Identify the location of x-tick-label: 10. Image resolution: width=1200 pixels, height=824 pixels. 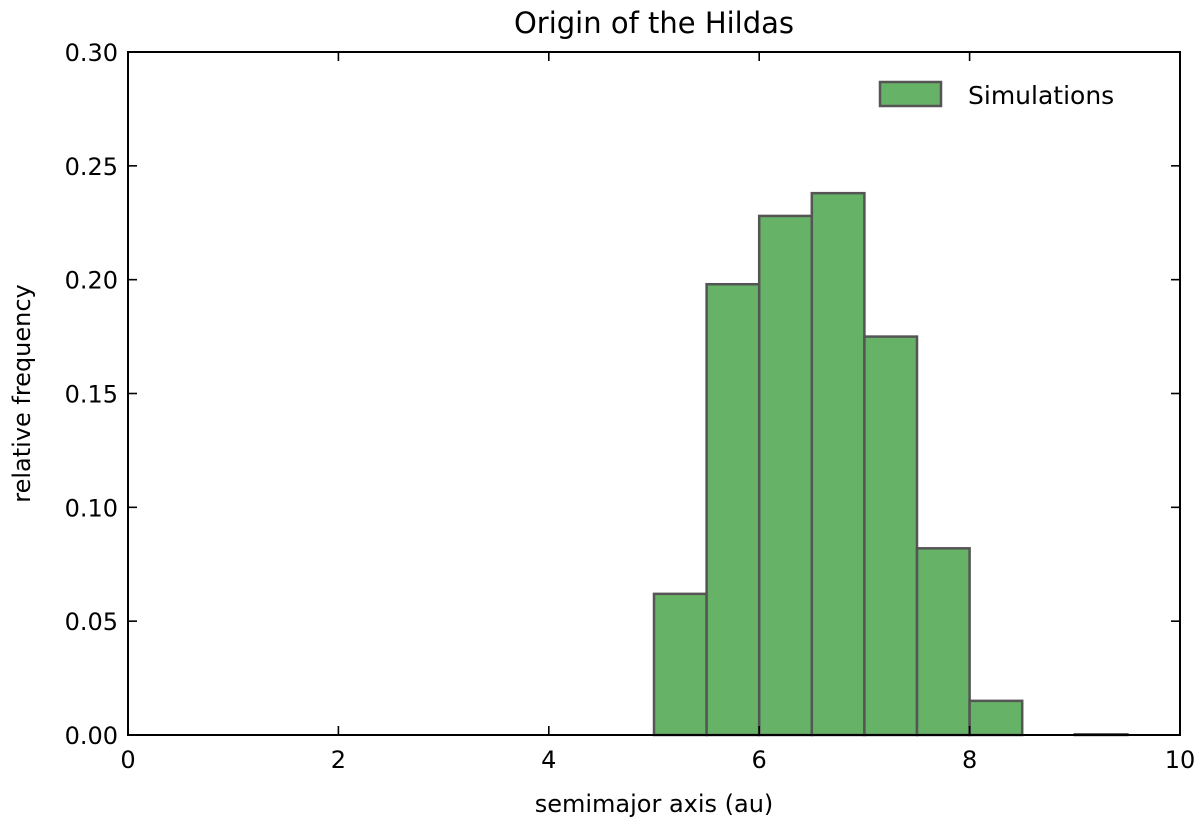
(1180, 760).